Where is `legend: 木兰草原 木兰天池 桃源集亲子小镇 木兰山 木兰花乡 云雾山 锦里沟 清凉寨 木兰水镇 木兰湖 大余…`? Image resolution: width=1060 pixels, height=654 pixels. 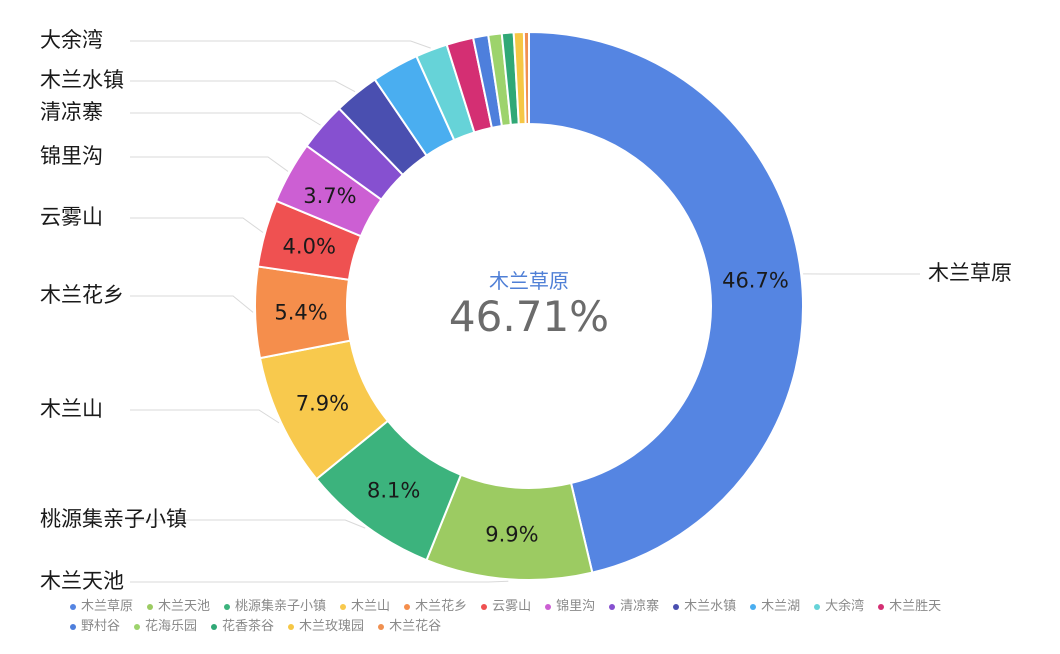
legend: 木兰草原 木兰天池 桃源集亲子小镇 木兰山 木兰花乡 云雾山 锦里沟 清凉寨 木兰水镇 木兰湖 大余… is located at coordinates (540, 617).